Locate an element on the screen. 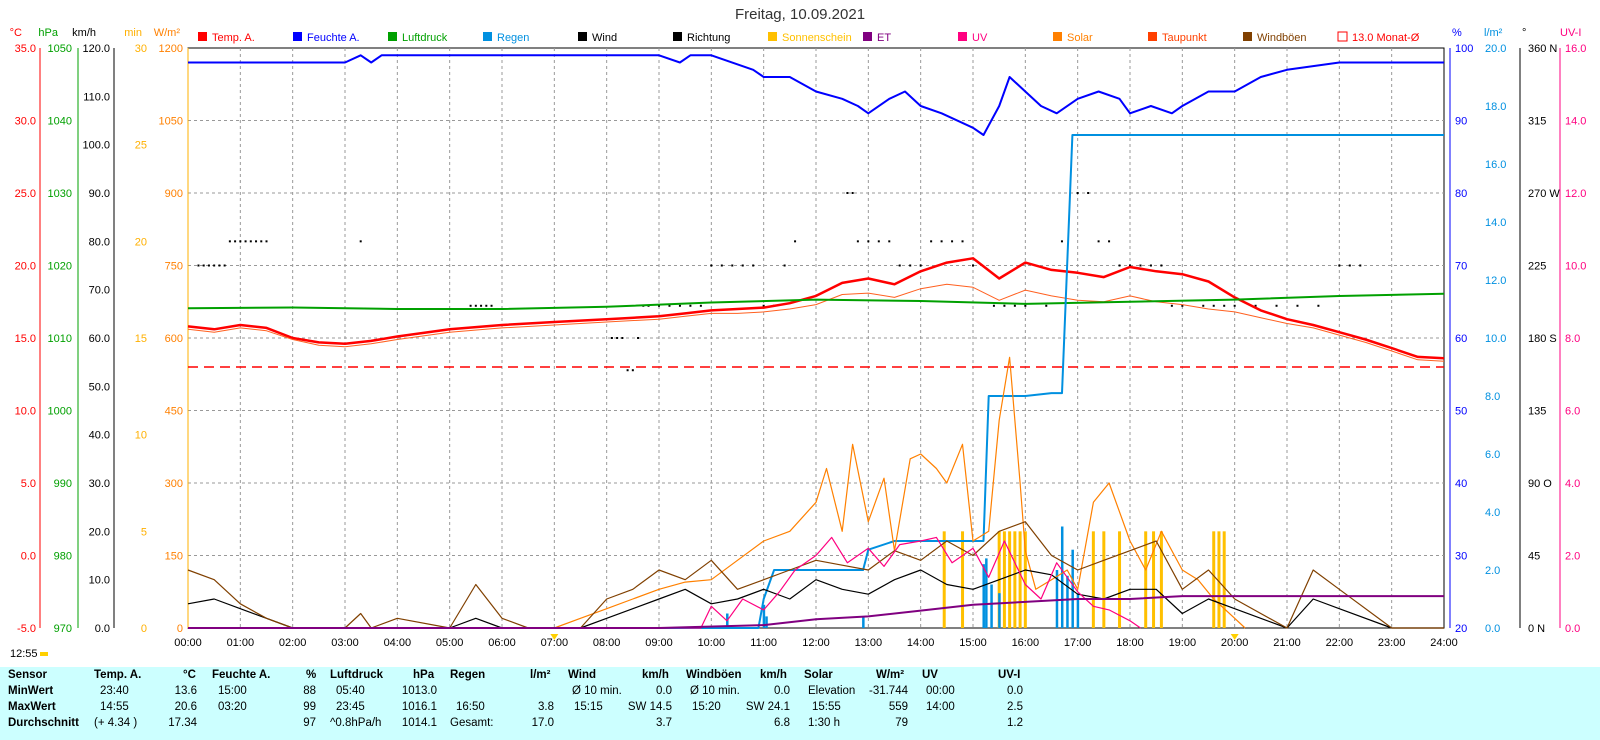  direction-tick-label: 315 is located at coordinates (1537, 122).